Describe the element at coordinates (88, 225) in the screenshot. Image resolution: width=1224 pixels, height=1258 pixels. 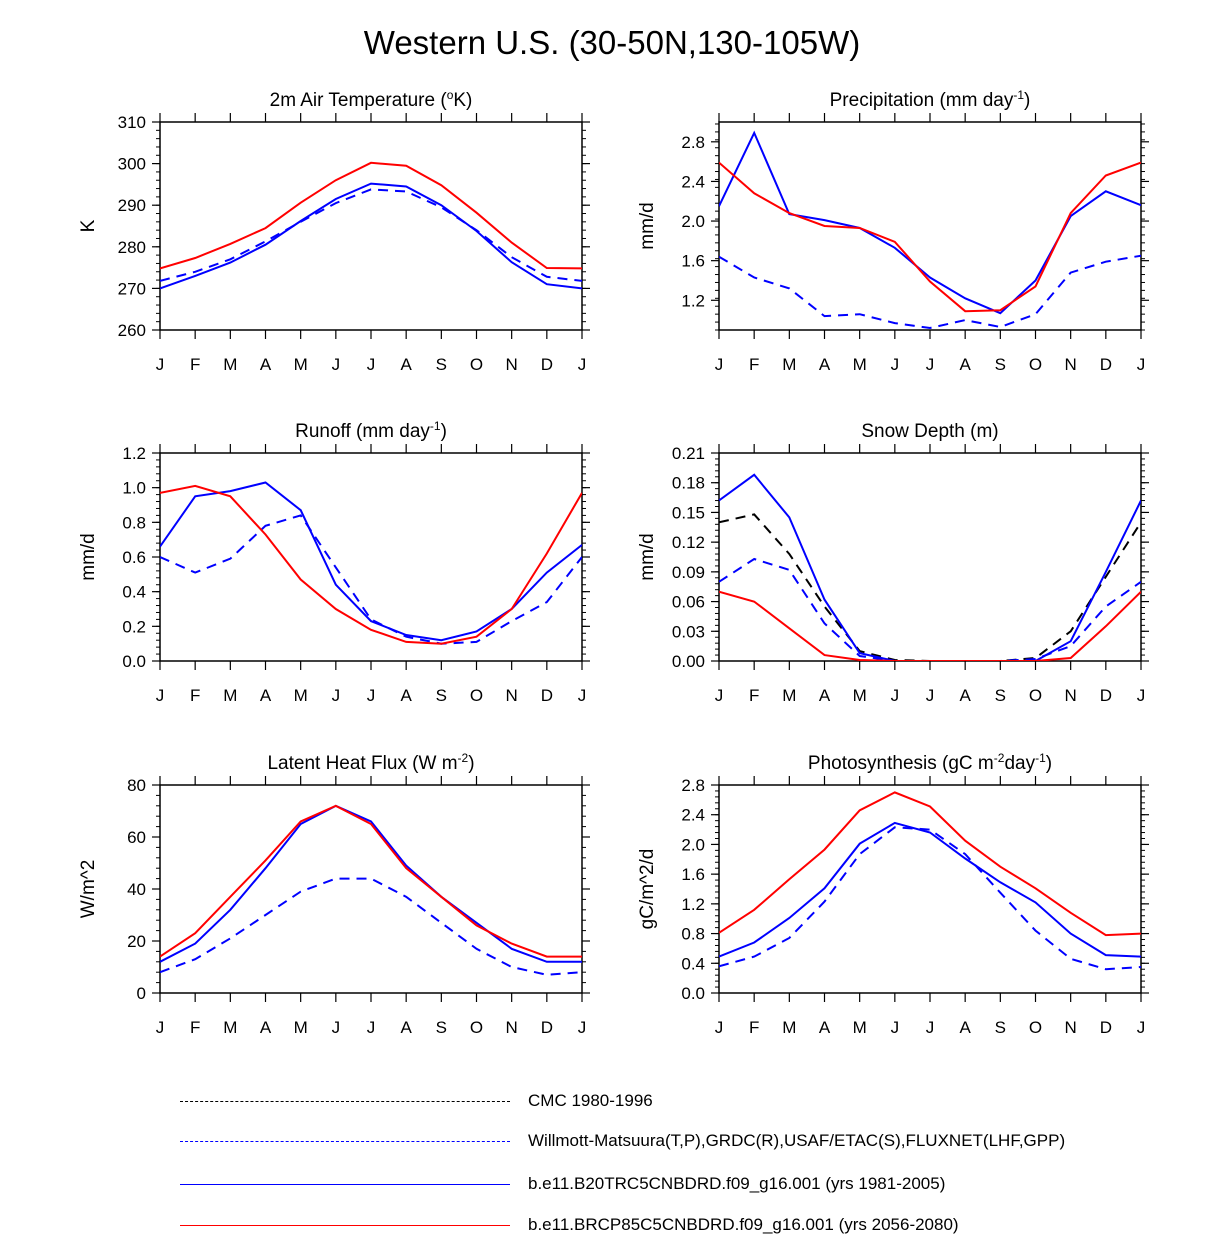
I see `y-axis-label: K` at that location.